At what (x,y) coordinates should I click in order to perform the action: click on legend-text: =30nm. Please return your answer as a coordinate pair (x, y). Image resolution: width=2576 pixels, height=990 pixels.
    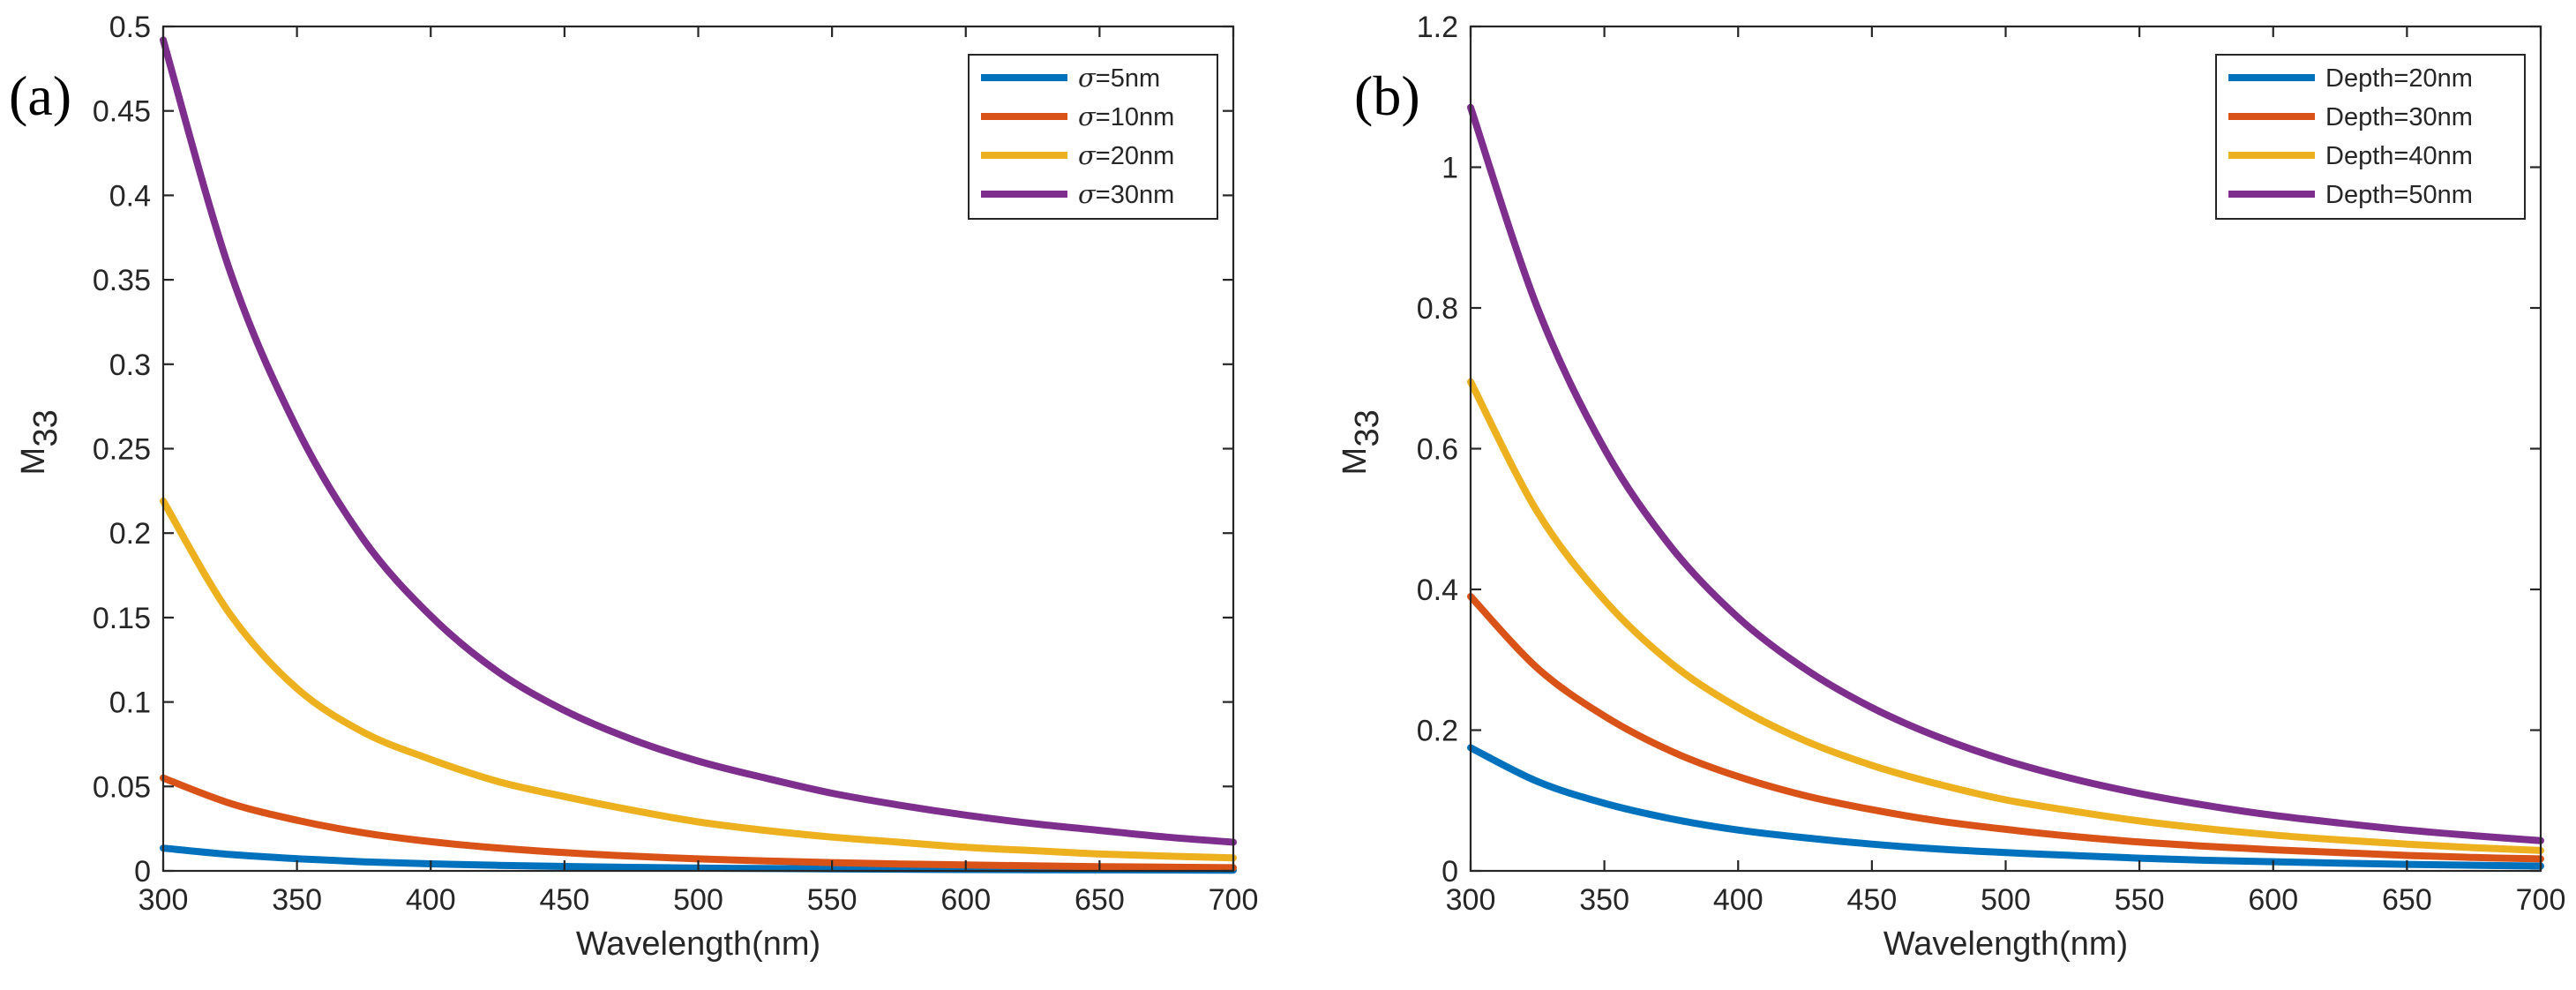
    Looking at the image, I should click on (1135, 195).